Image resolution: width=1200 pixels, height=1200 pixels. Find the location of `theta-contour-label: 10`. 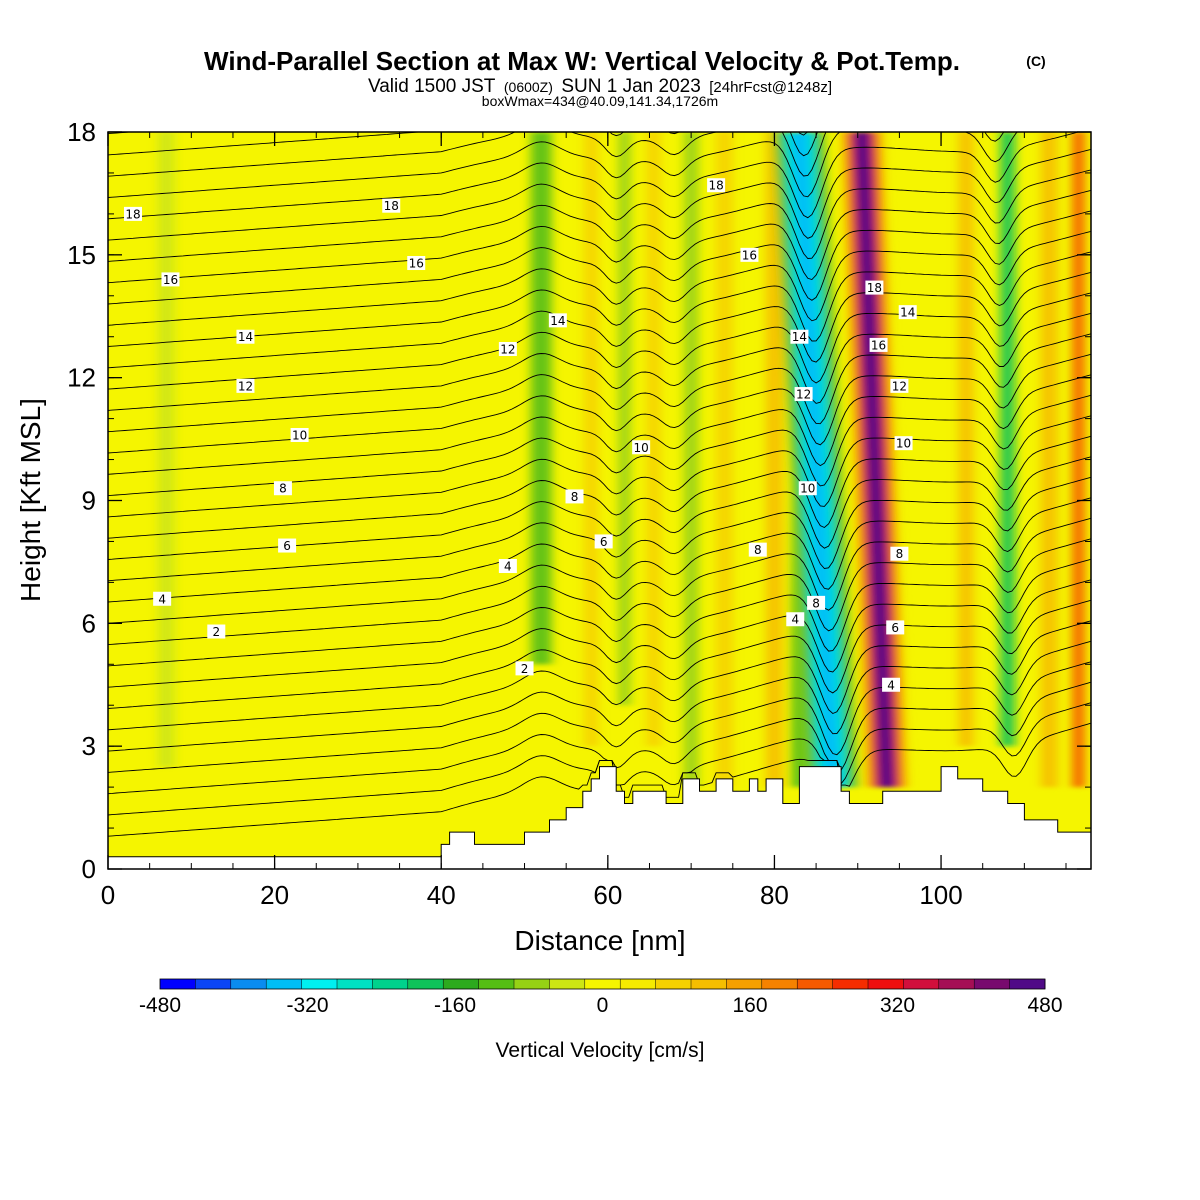

theta-contour-label: 10 is located at coordinates (903, 443).